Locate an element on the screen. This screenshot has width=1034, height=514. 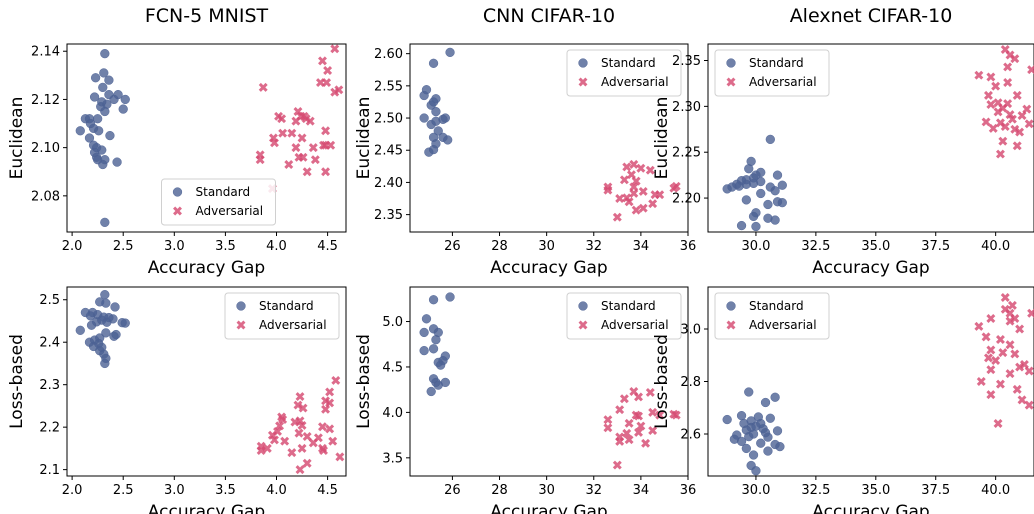
x-tick-label: 26 is located at coordinates (452, 246).